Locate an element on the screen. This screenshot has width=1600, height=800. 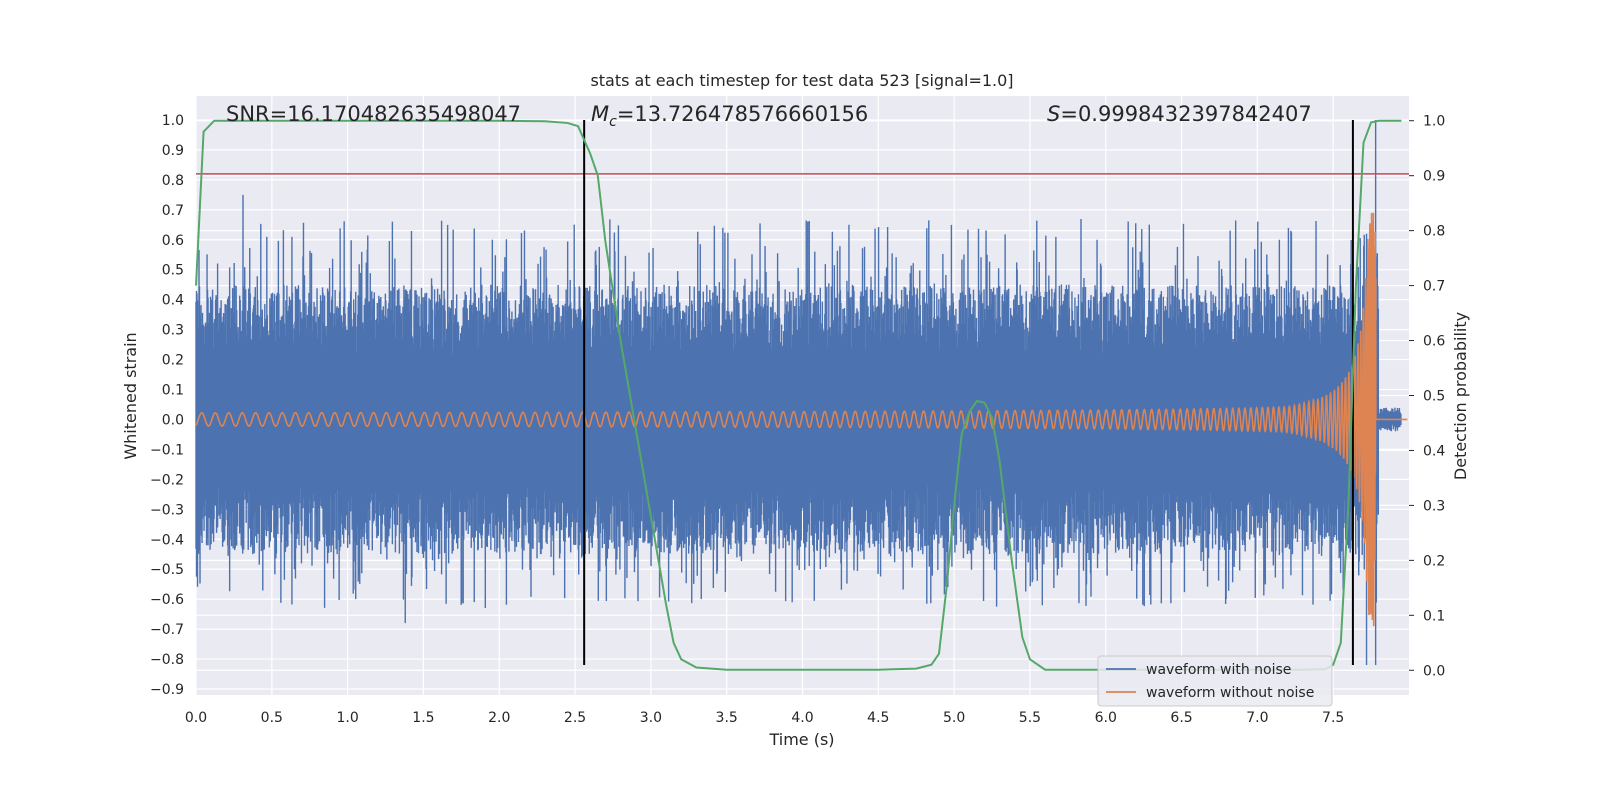
y-tick-label: 0.3 is located at coordinates (173, 331).